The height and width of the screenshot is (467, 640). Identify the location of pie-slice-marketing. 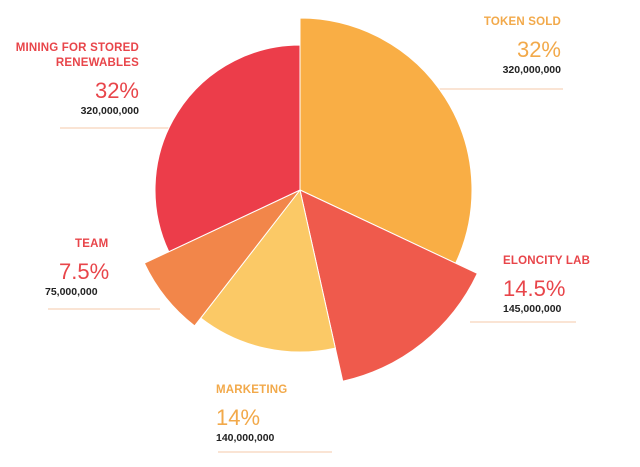
(268, 270).